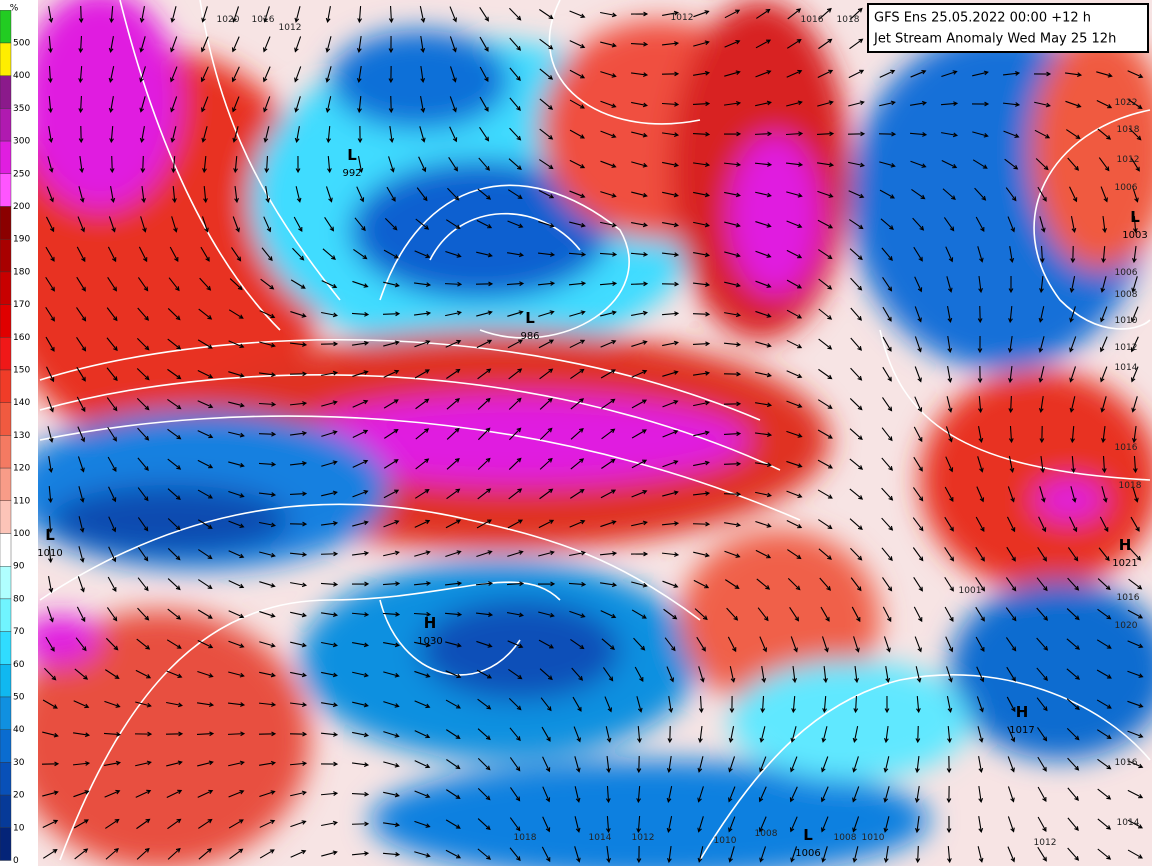  Describe the element at coordinates (21, 403) in the screenshot. I see `legend-label: 140` at that location.